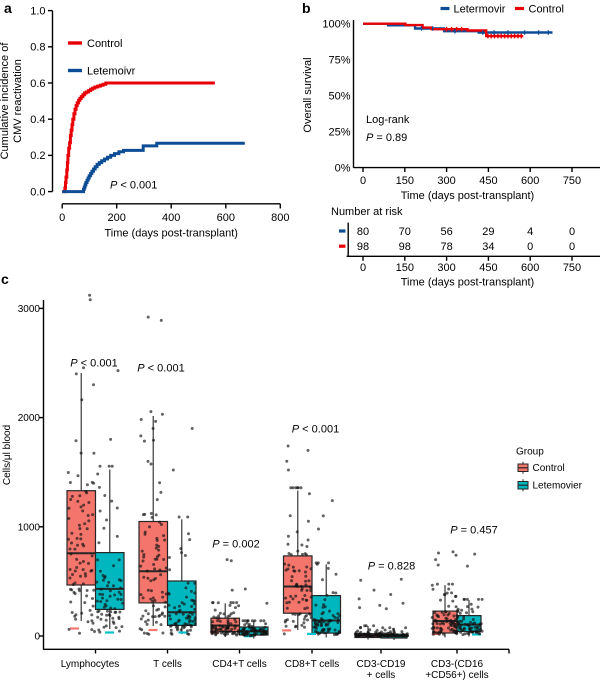 This screenshot has height=685, width=602. I want to click on svg-text: CMV reactivation, so click(18, 101).